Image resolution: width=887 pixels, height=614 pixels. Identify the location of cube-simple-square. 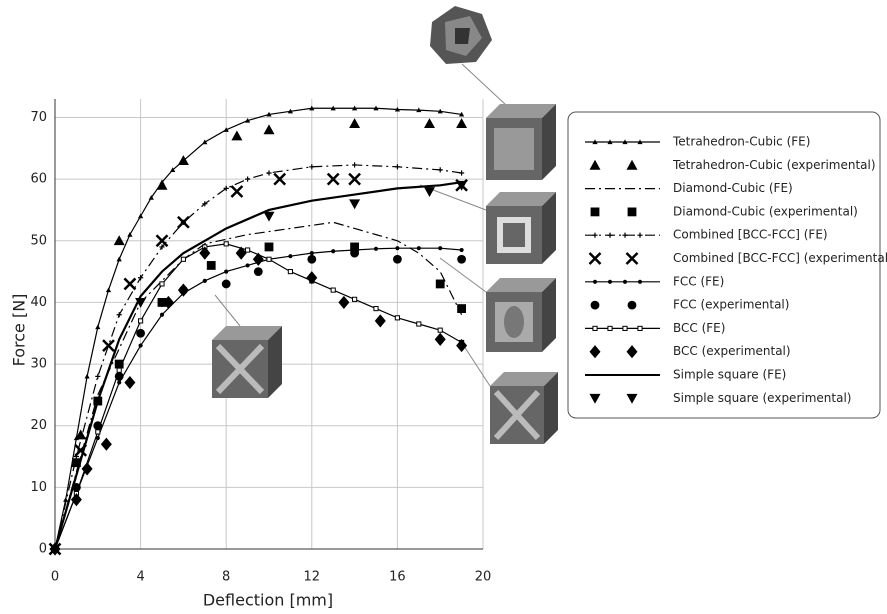
(487, 224).